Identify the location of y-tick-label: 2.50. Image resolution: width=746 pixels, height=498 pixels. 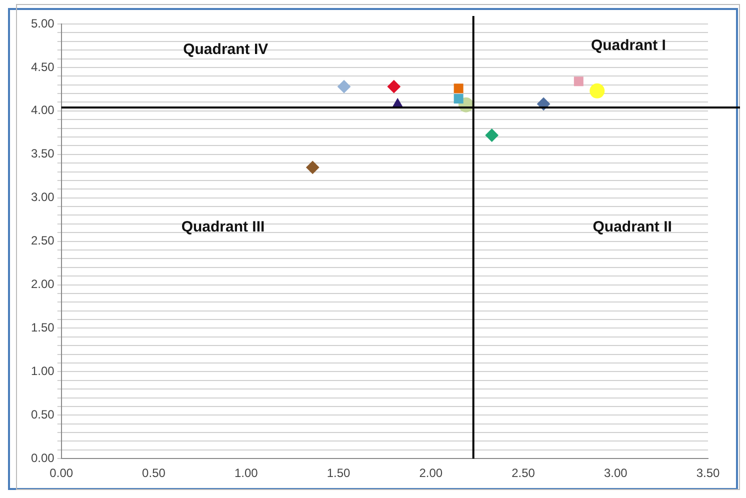
(42, 241).